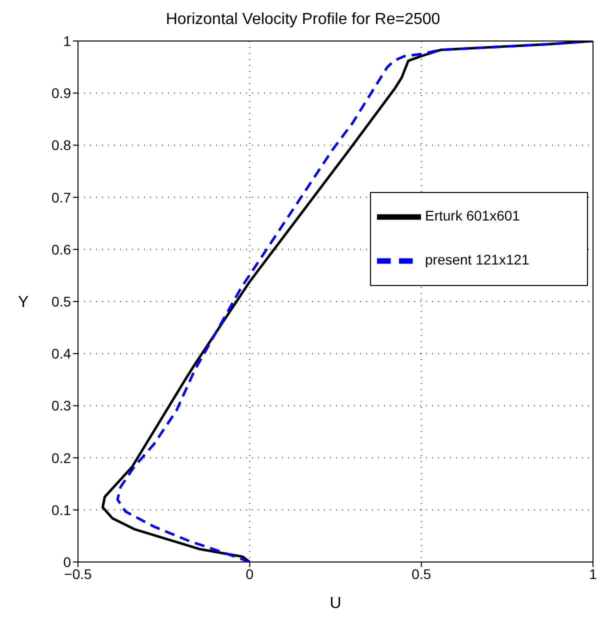 The image size is (606, 626). Describe the element at coordinates (477, 260) in the screenshot. I see `legend-label: present 121x121` at that location.